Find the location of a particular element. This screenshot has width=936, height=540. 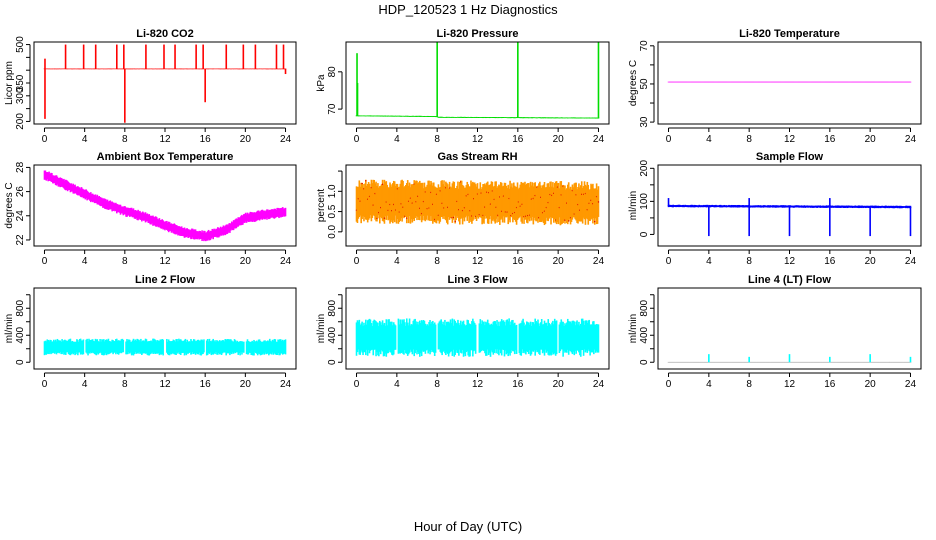

y-axis: 0 100 200 is located at coordinates (647, 198).